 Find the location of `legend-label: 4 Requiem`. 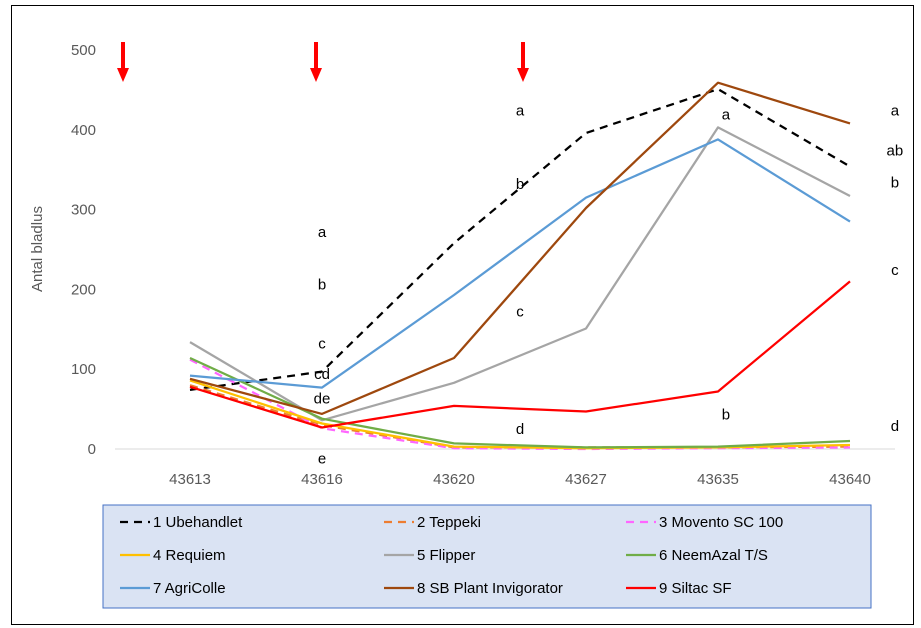

legend-label: 4 Requiem is located at coordinates (189, 555).